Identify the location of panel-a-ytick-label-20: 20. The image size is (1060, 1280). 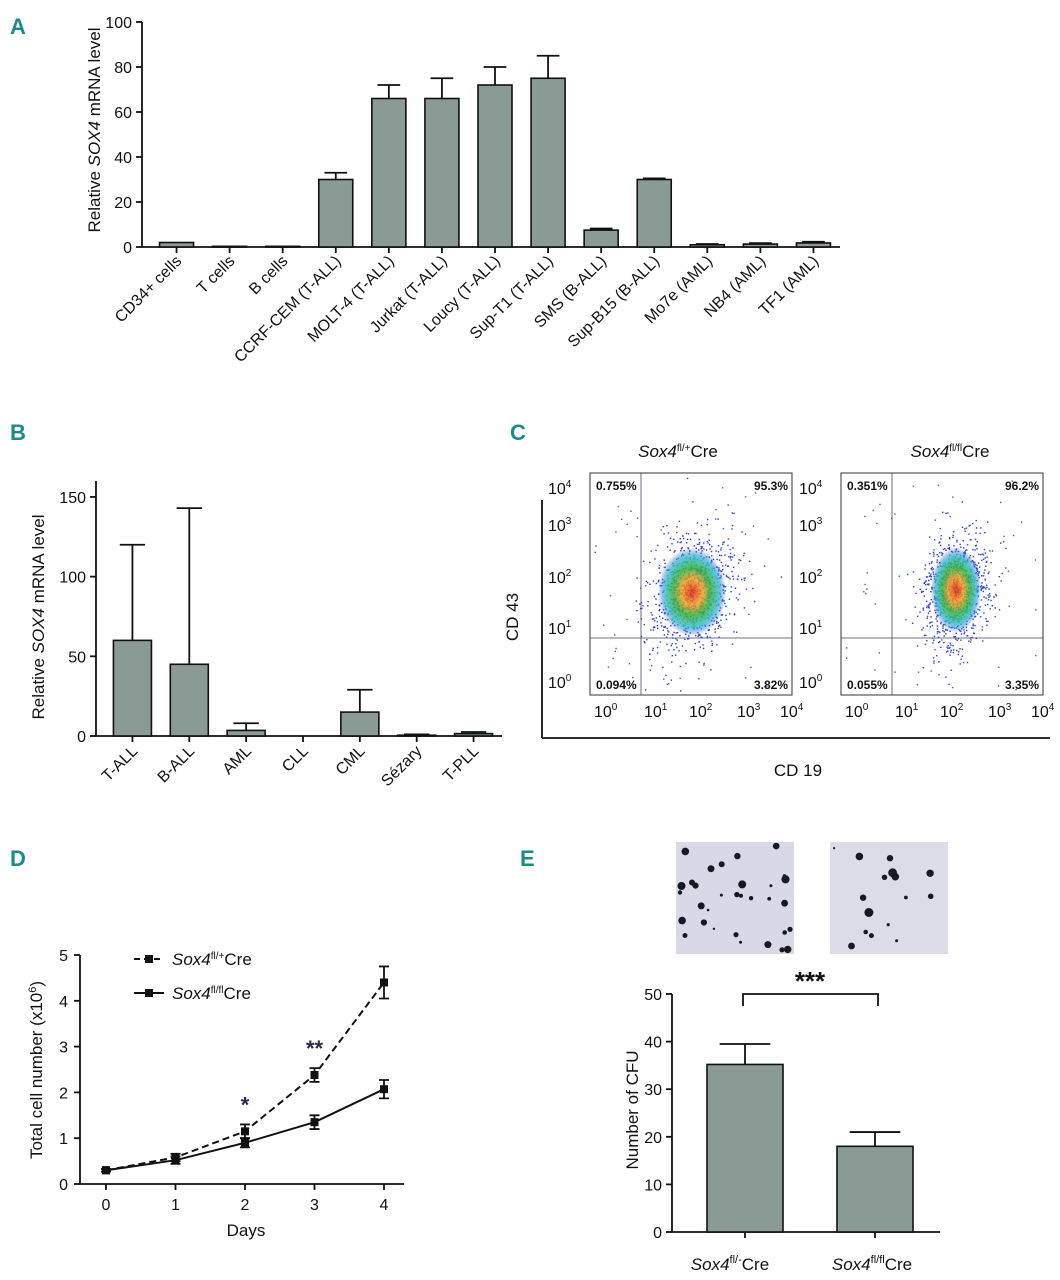
(123, 203).